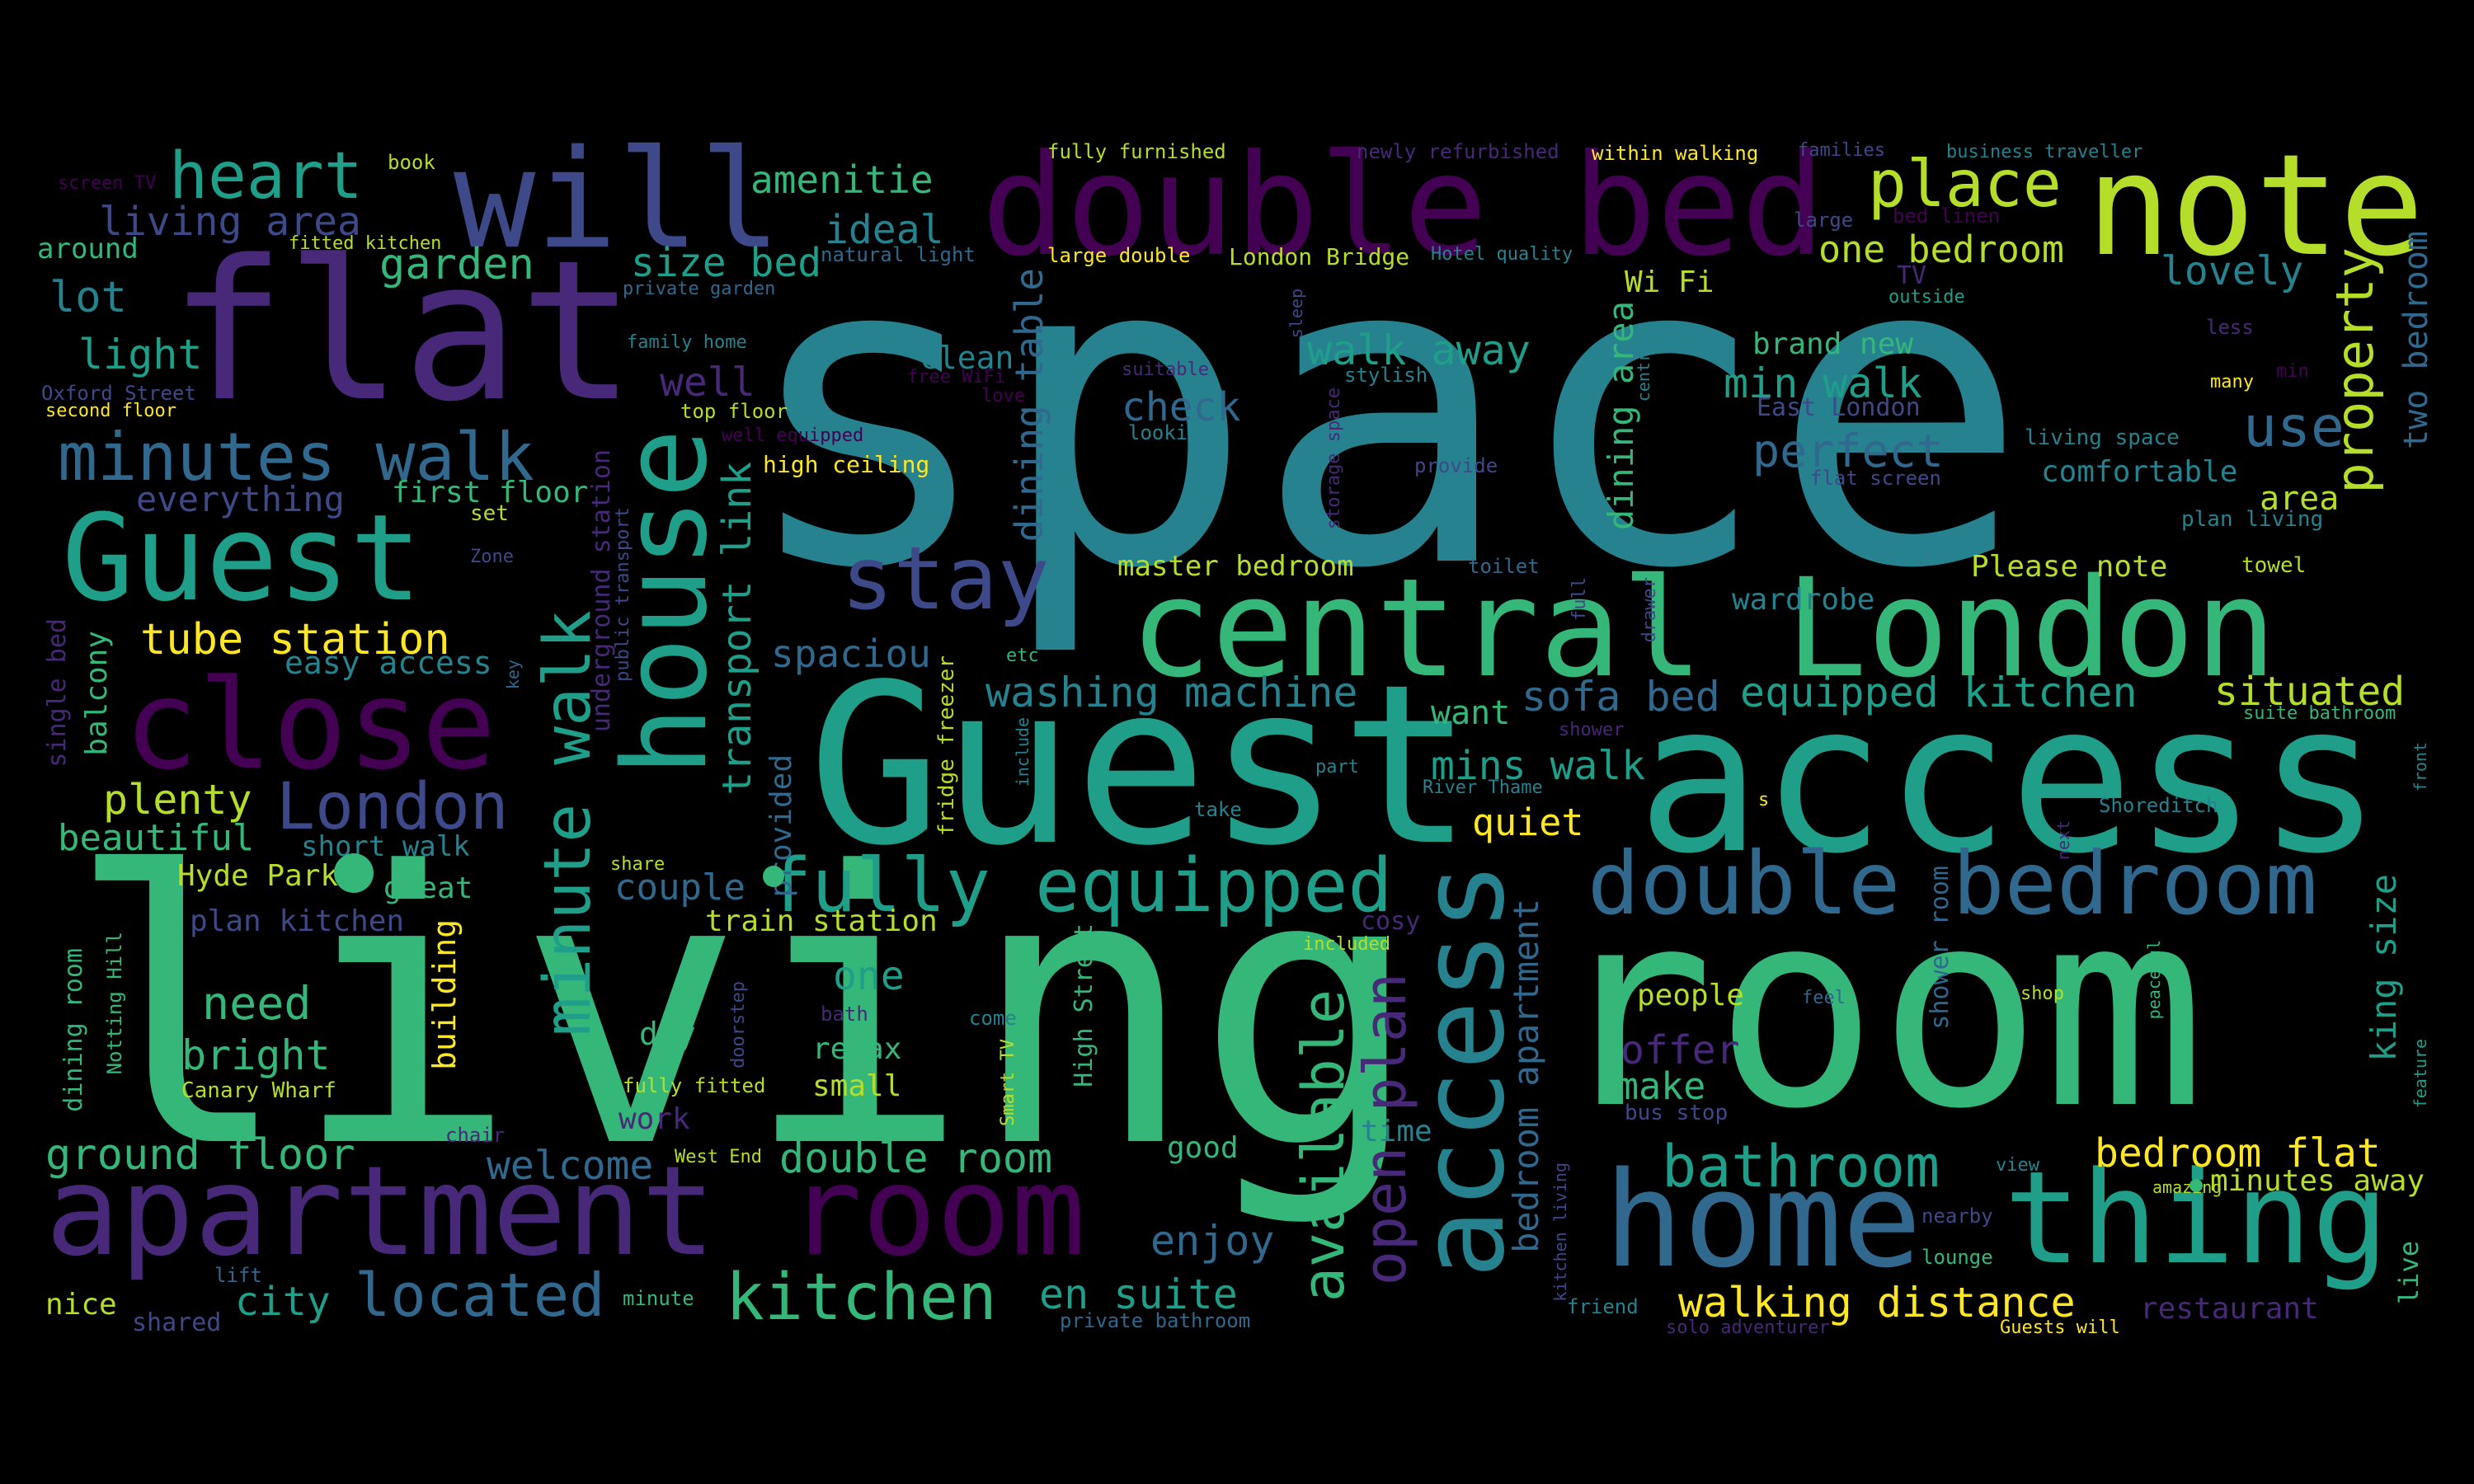 The width and height of the screenshot is (2474, 1484). Describe the element at coordinates (1003, 396) in the screenshot. I see `word-love: love` at that location.